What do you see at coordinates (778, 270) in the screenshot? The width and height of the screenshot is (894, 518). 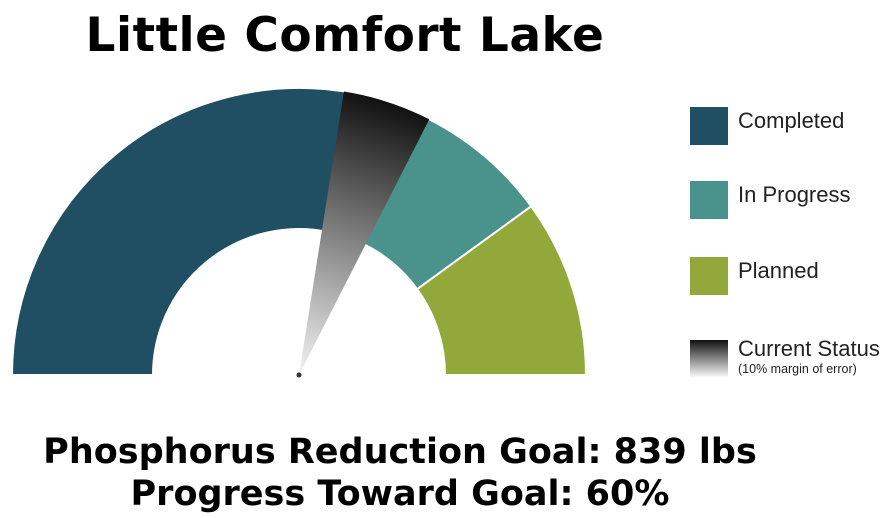 I see `legend-label-planned: Planned` at bounding box center [778, 270].